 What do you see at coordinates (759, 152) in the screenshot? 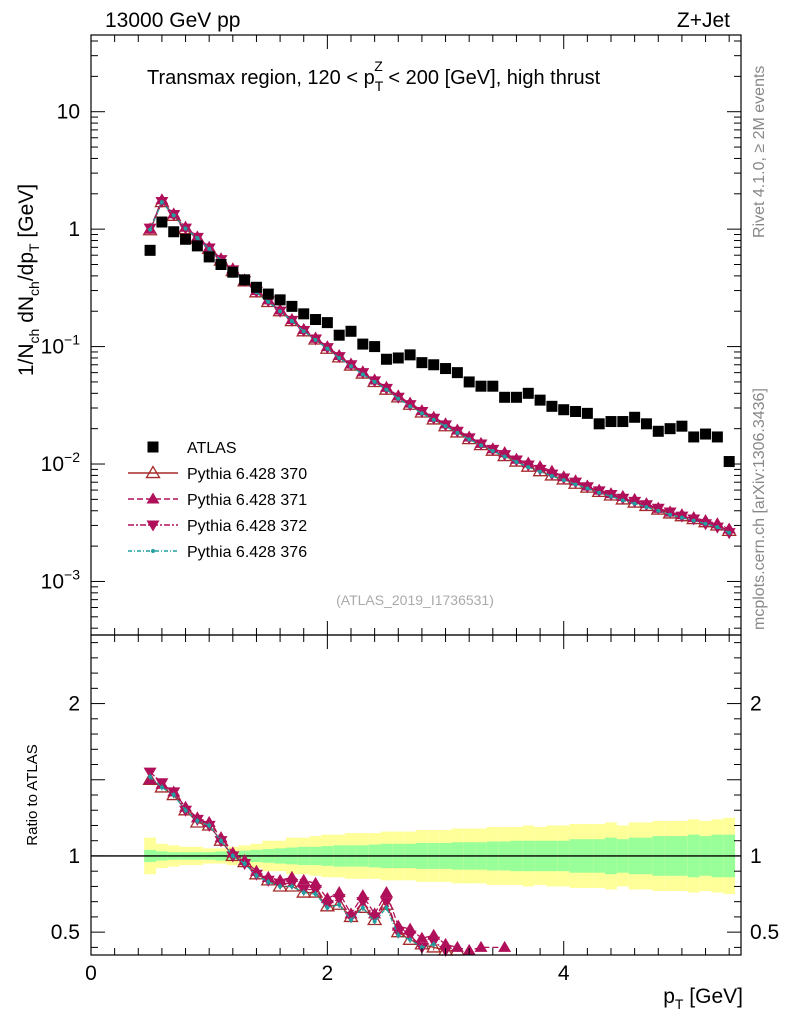
I see `rivet-label: Rivet 4.1.0, ≥ 2M events` at bounding box center [759, 152].